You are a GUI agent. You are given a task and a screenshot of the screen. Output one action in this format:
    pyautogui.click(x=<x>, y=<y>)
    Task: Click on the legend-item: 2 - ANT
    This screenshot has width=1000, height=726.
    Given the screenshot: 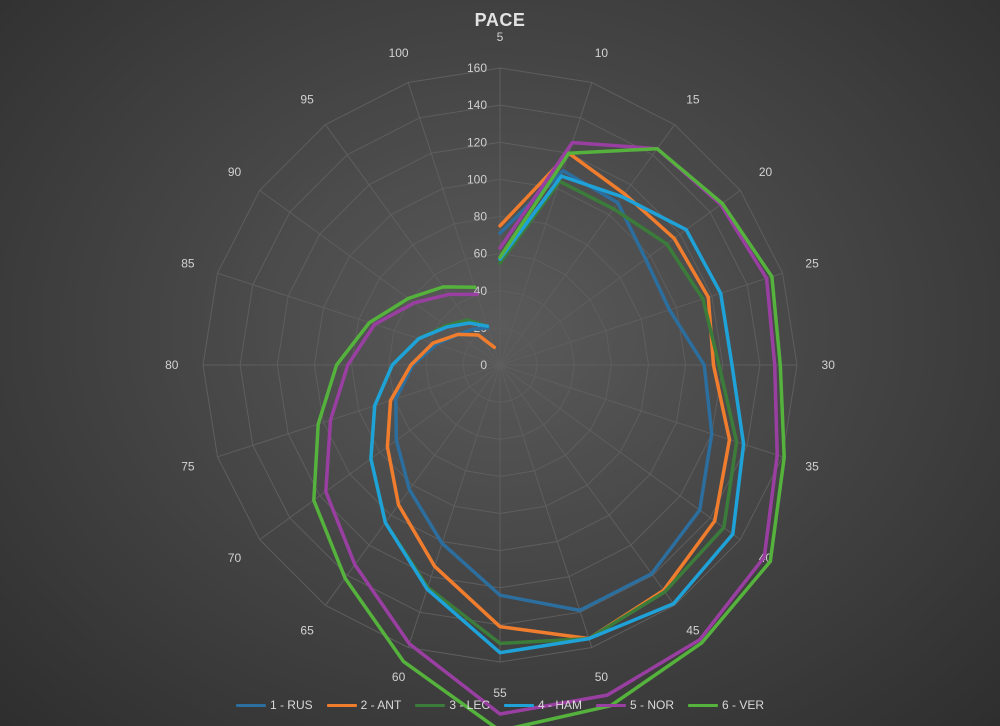 What is the action you would take?
    pyautogui.click(x=364, y=705)
    